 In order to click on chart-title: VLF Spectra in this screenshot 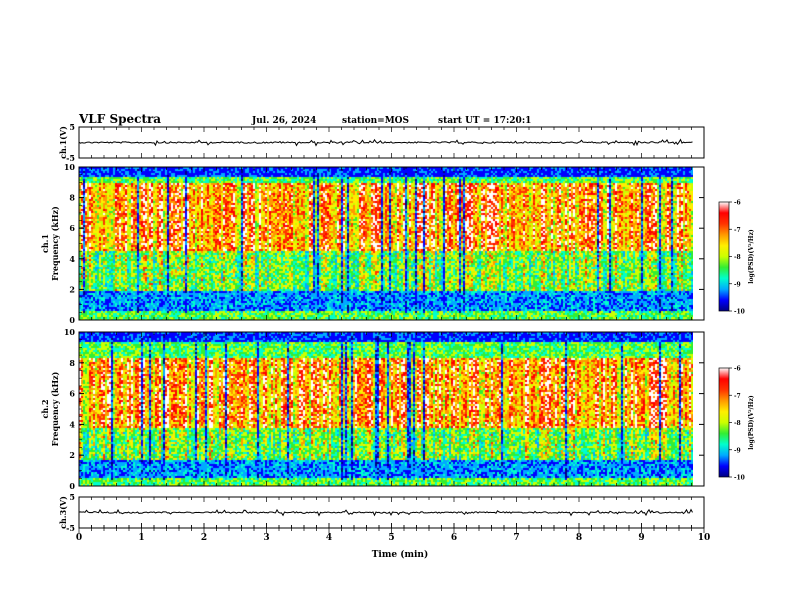, I will do `click(119, 119)`.